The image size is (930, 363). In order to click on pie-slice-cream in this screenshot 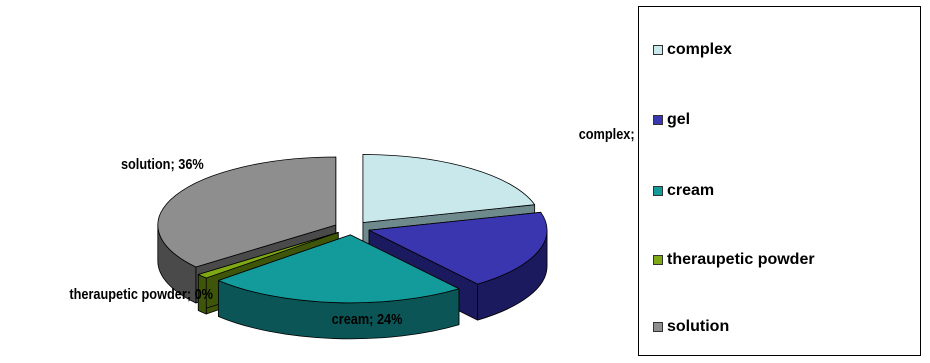, I will do `click(338, 269)`.